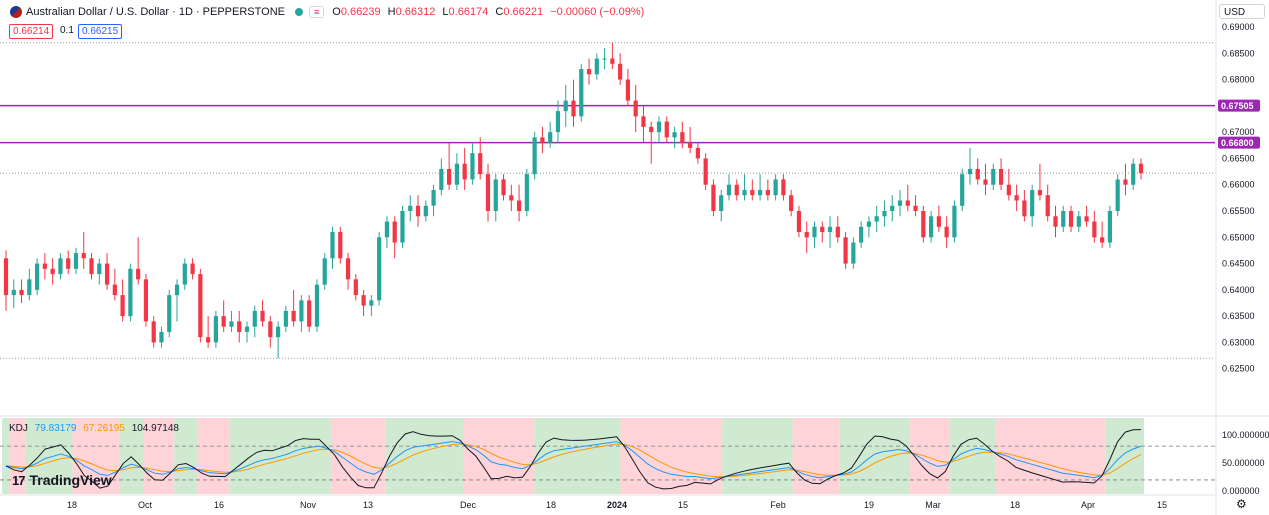 This screenshot has width=1269, height=515. Describe the element at coordinates (573, 460) in the screenshot. I see `kdj-k-line` at that location.